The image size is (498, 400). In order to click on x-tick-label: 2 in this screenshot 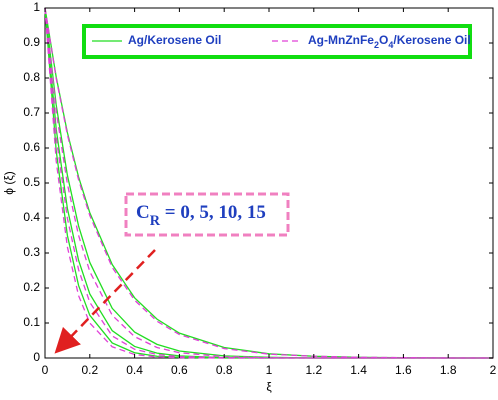, I will do `click(493, 370)`.